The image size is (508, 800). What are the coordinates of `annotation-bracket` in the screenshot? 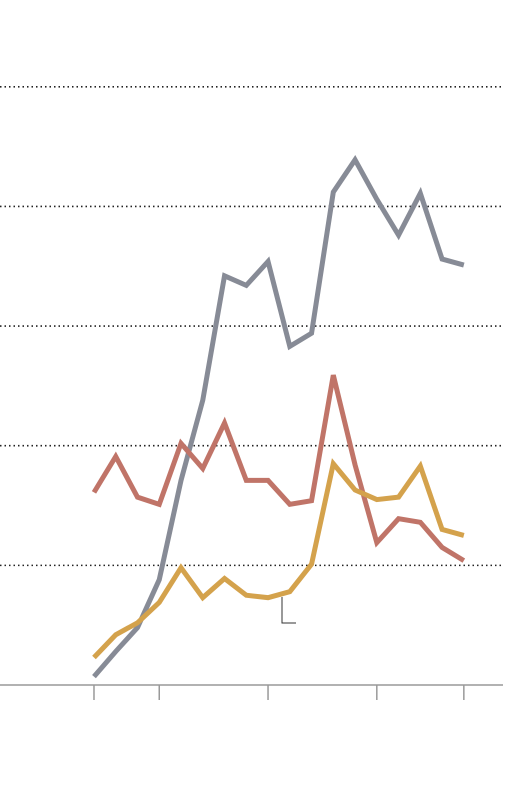 It's located at (288, 610).